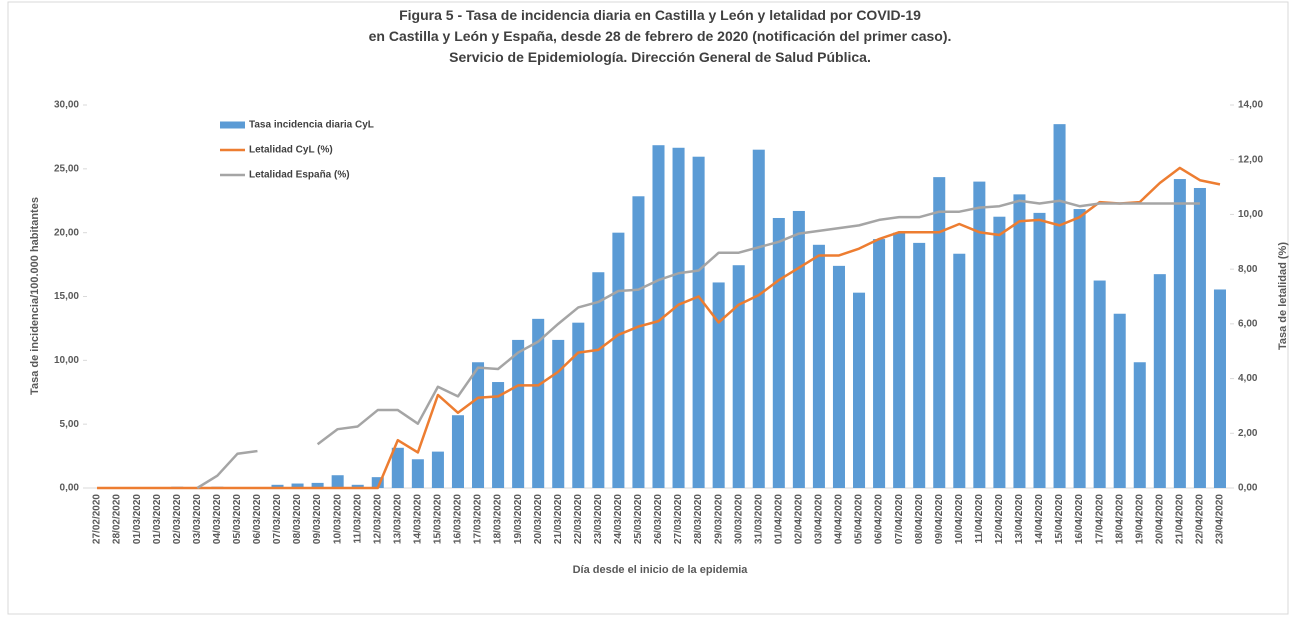 This screenshot has width=1294, height=618. What do you see at coordinates (337, 519) in the screenshot?
I see `x-tick-label: 10/03/2020` at bounding box center [337, 519].